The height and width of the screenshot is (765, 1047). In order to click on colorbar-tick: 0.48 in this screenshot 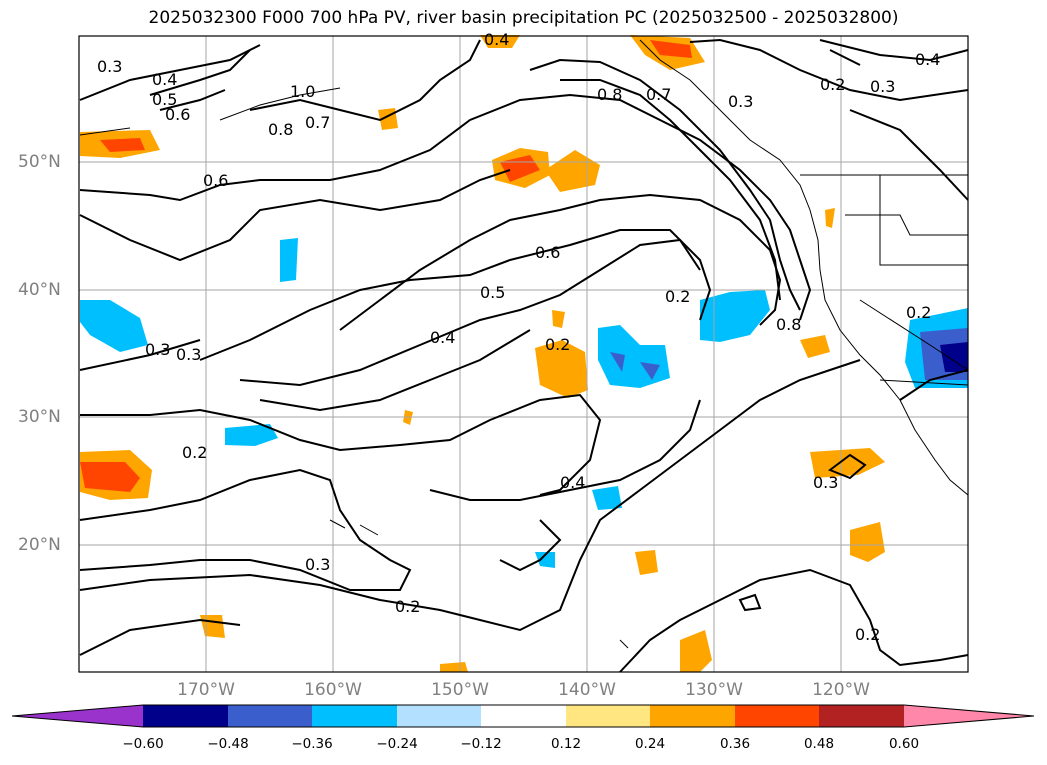, I will do `click(819, 744)`.